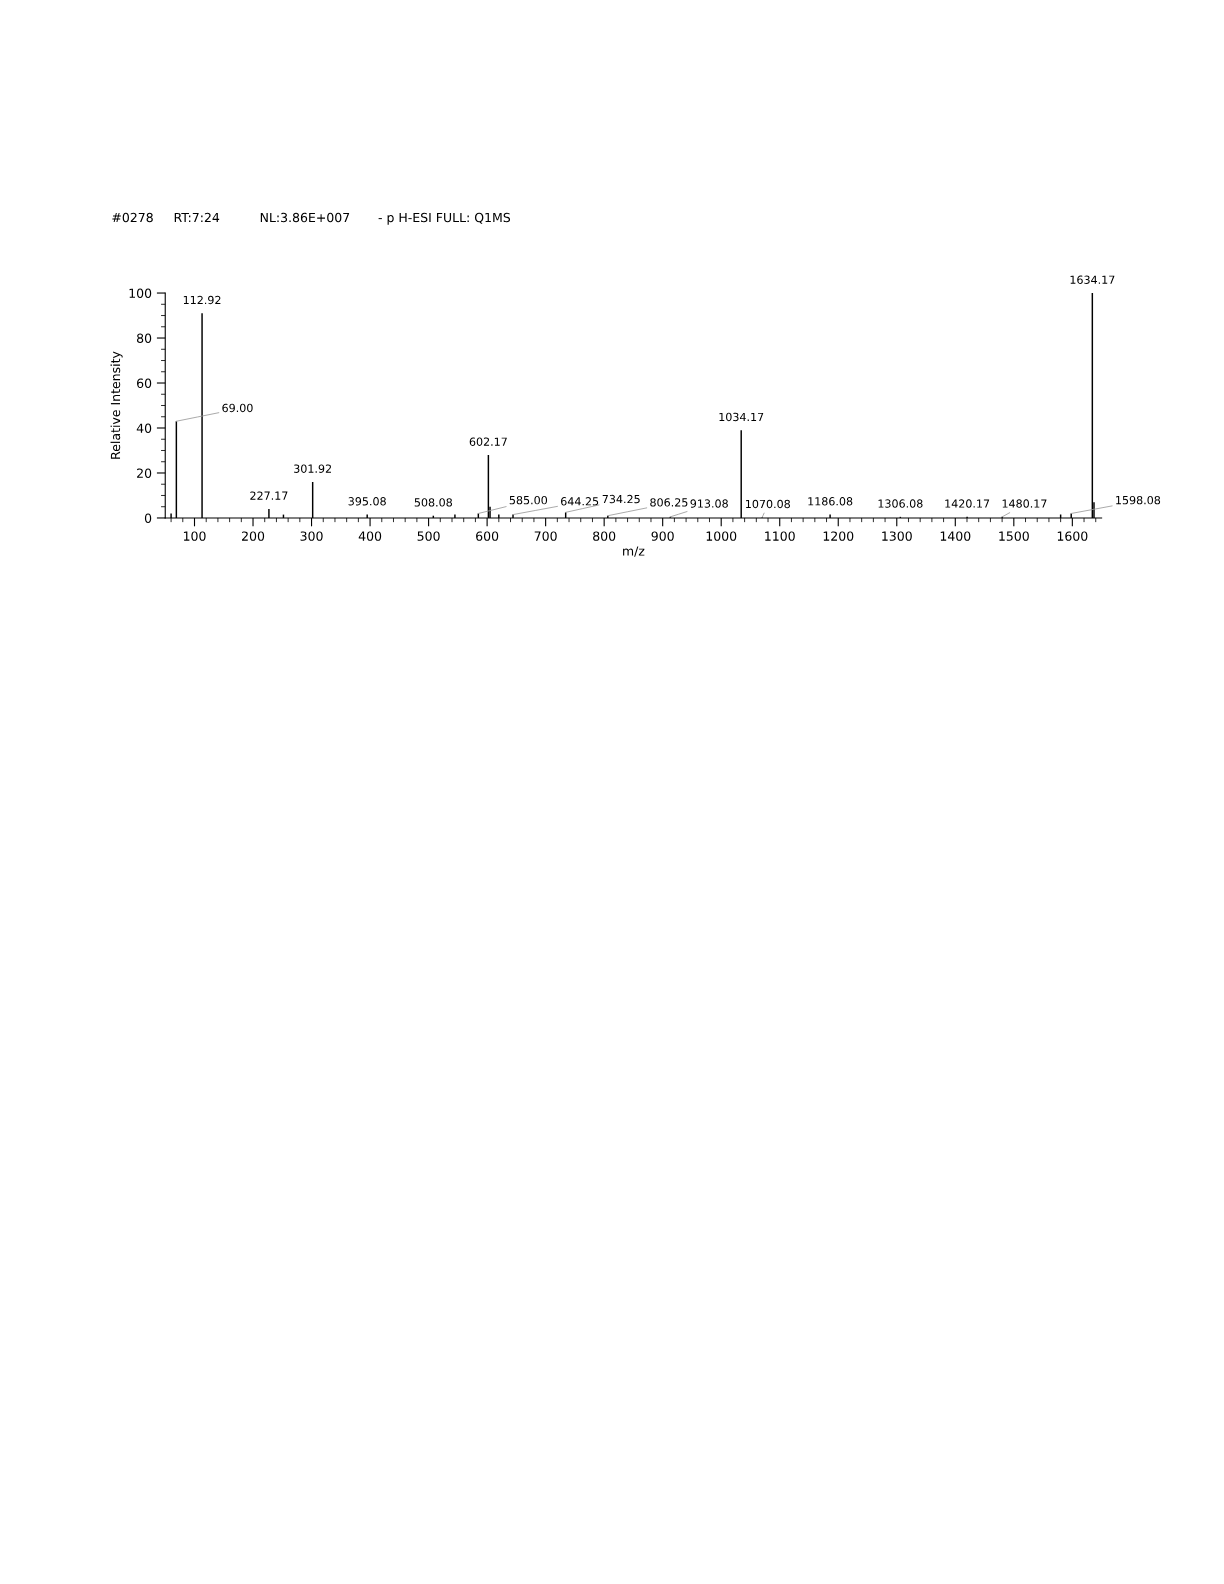  What do you see at coordinates (144, 428) in the screenshot?
I see `y-tick-label: 40` at bounding box center [144, 428].